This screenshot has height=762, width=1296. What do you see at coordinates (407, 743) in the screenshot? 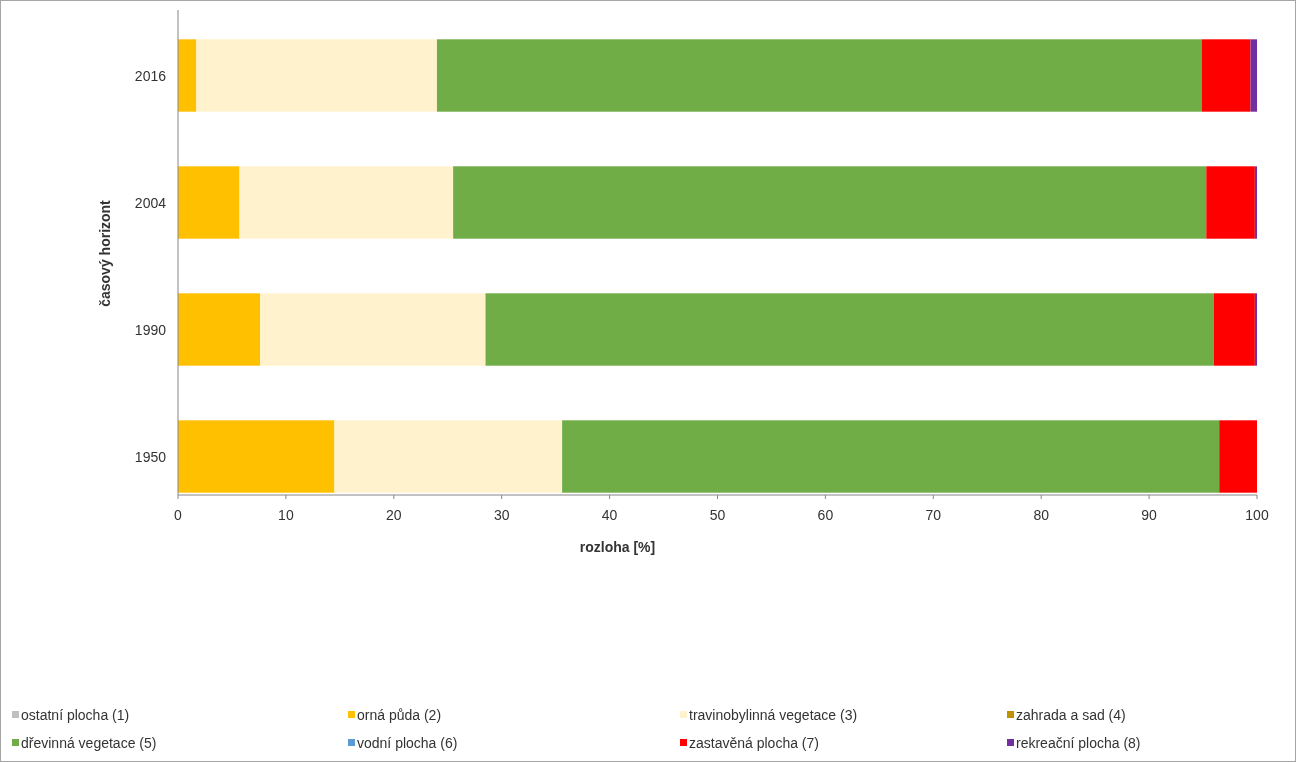
I see `legend-label: vodní plocha (6)` at bounding box center [407, 743].